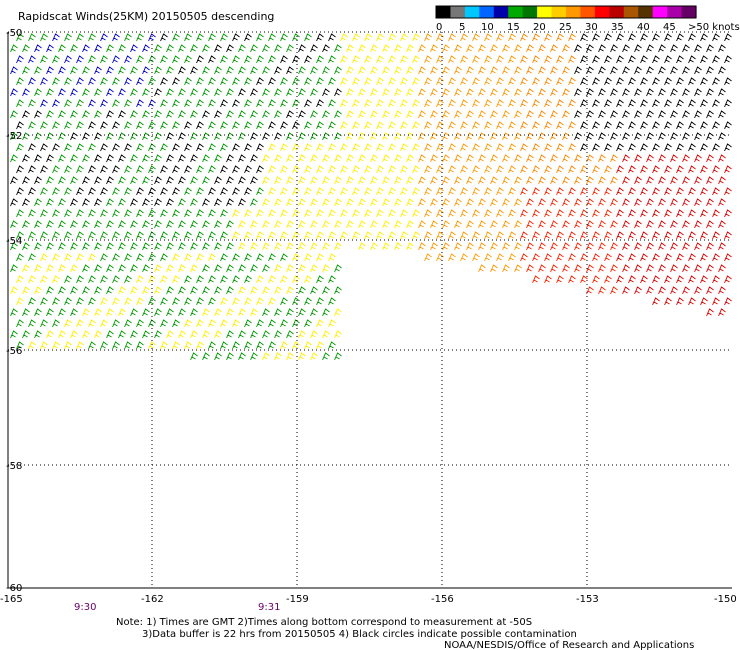 The image size is (740, 650). I want to click on lon-label-165: -165, so click(11, 599).